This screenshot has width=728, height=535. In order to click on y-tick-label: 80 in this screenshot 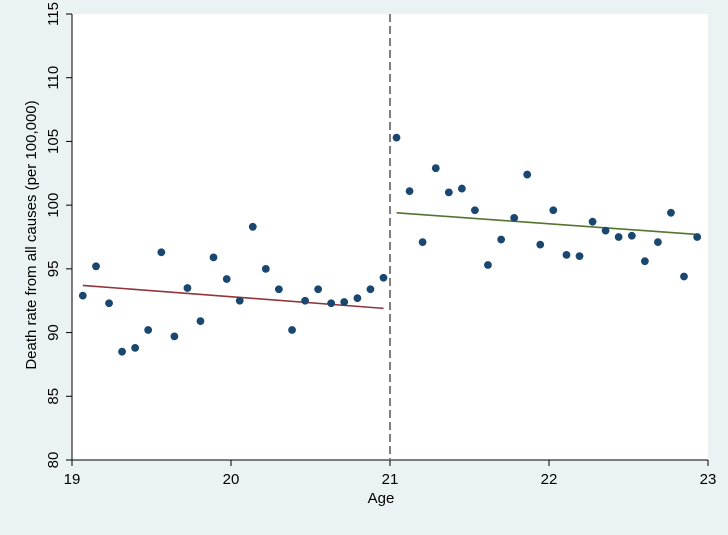, I will do `click(53, 460)`.